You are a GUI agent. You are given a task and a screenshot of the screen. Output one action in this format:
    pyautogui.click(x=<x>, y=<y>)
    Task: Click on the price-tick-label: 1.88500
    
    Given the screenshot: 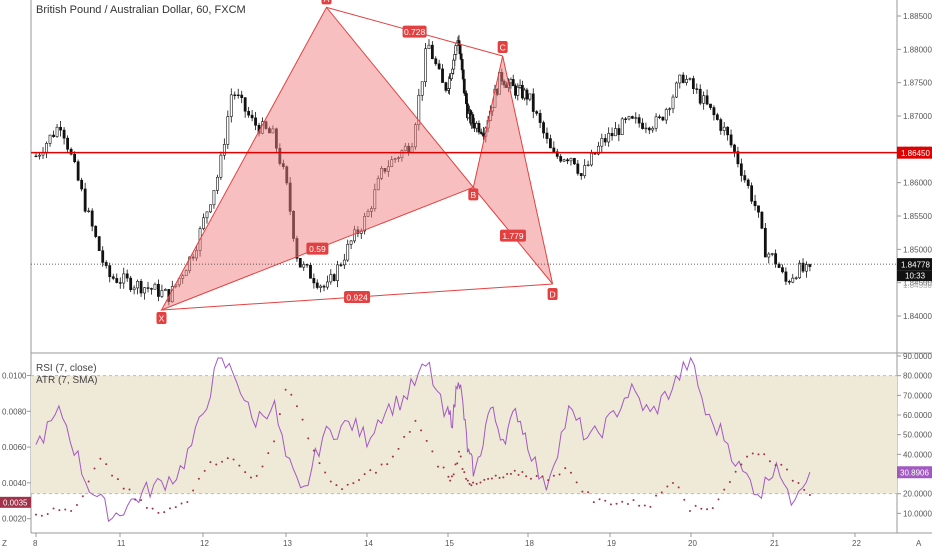 What is the action you would take?
    pyautogui.click(x=917, y=16)
    